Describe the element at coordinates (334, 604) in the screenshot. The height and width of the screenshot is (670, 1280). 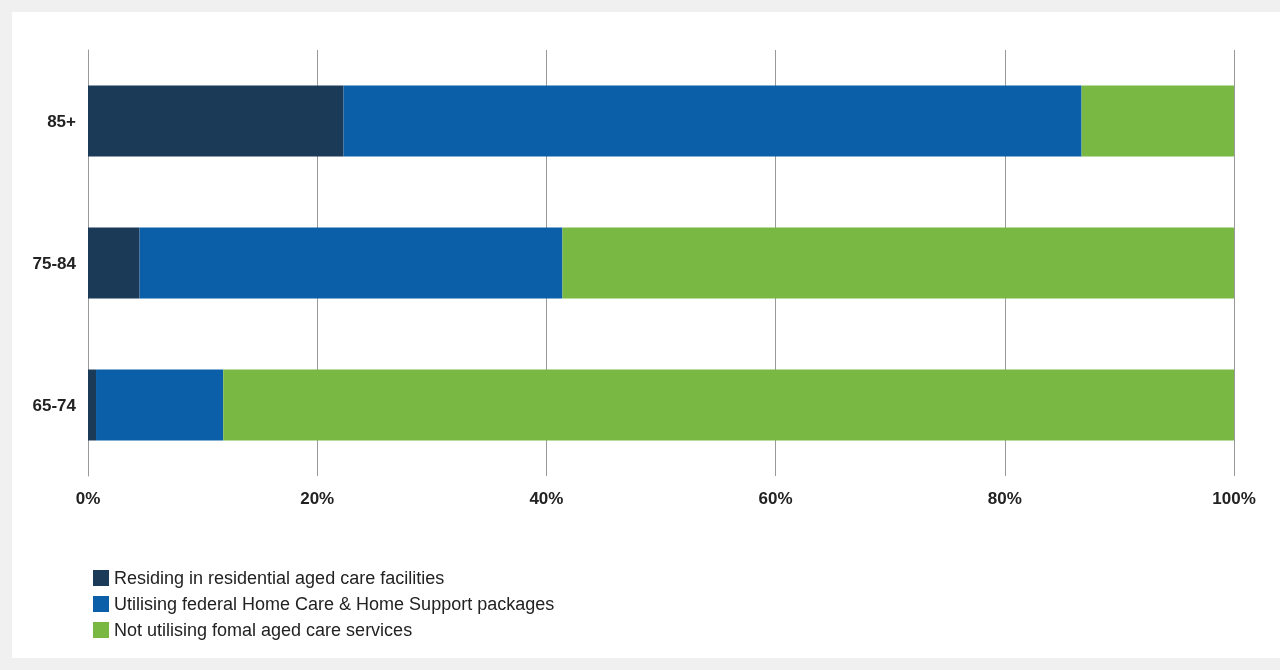
I see `legend-label: Utilising federal Home Care & Home Support packages` at that location.